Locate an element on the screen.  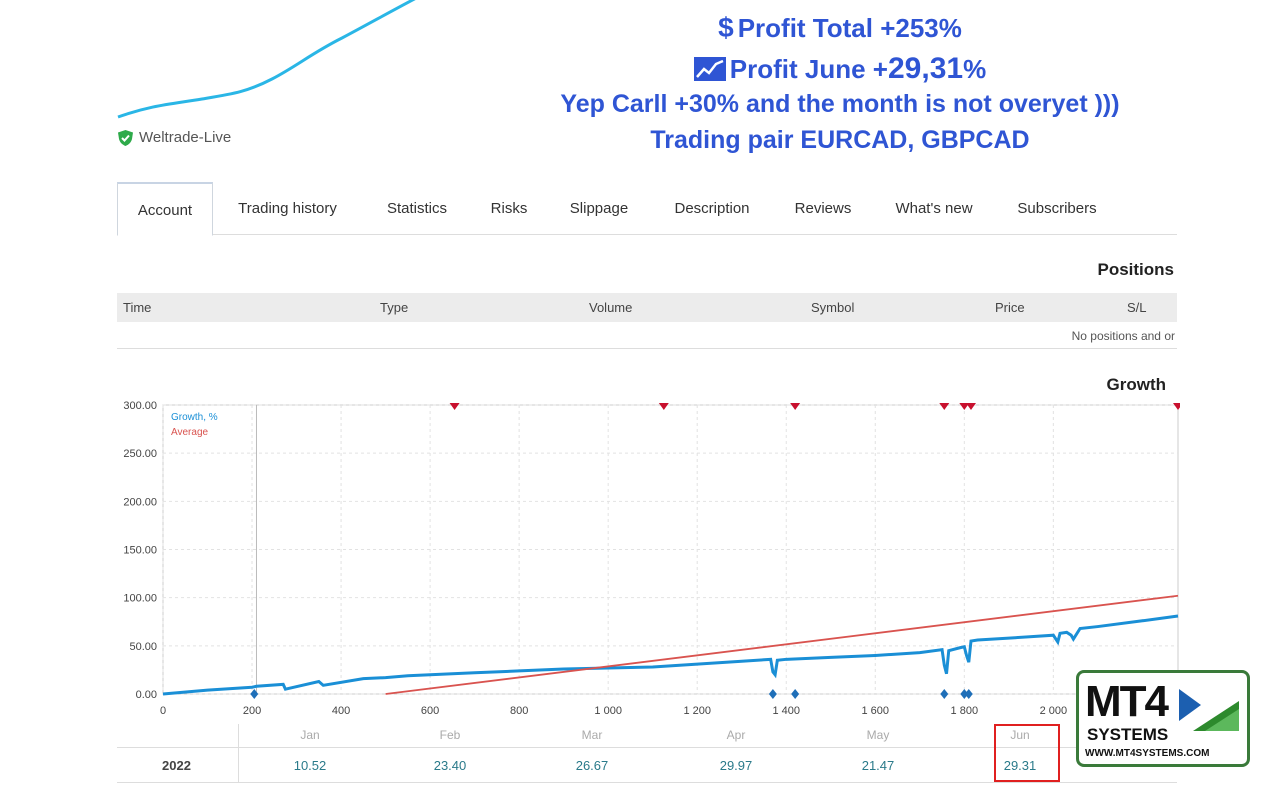
month-value: 10.52 is located at coordinates (310, 765).